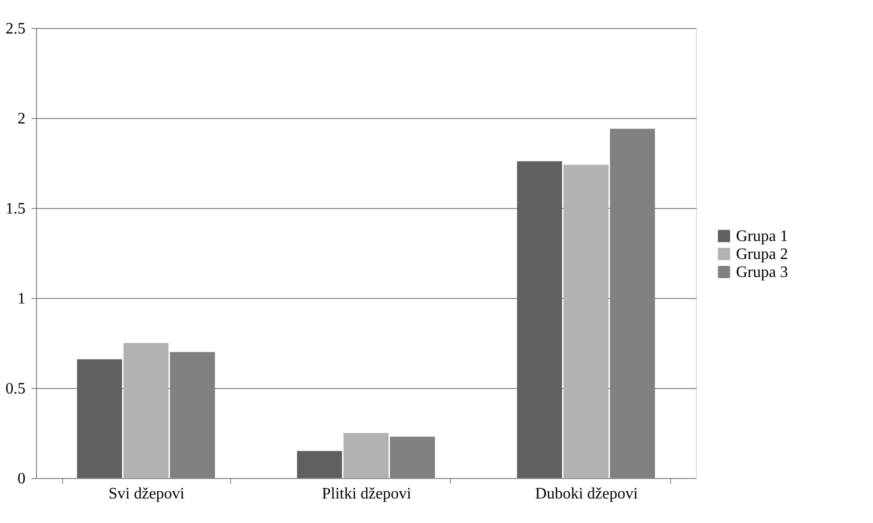  What do you see at coordinates (22, 299) in the screenshot?
I see `y-tick-label: 1` at bounding box center [22, 299].